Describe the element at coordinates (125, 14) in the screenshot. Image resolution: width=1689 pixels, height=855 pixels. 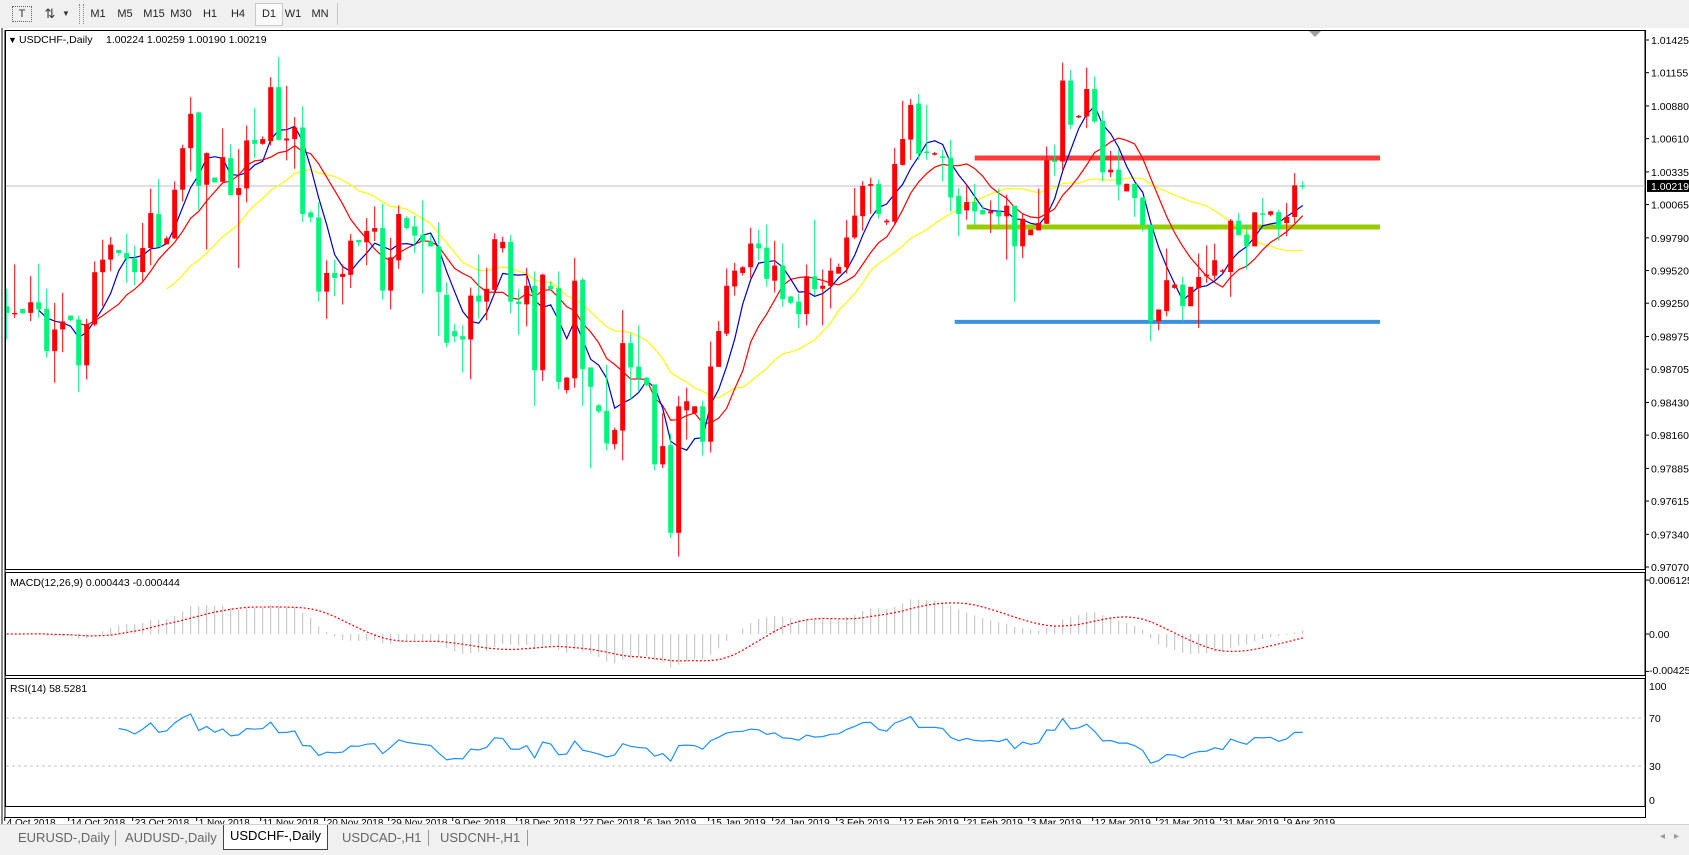
I see `timeframe-m5: M5` at that location.